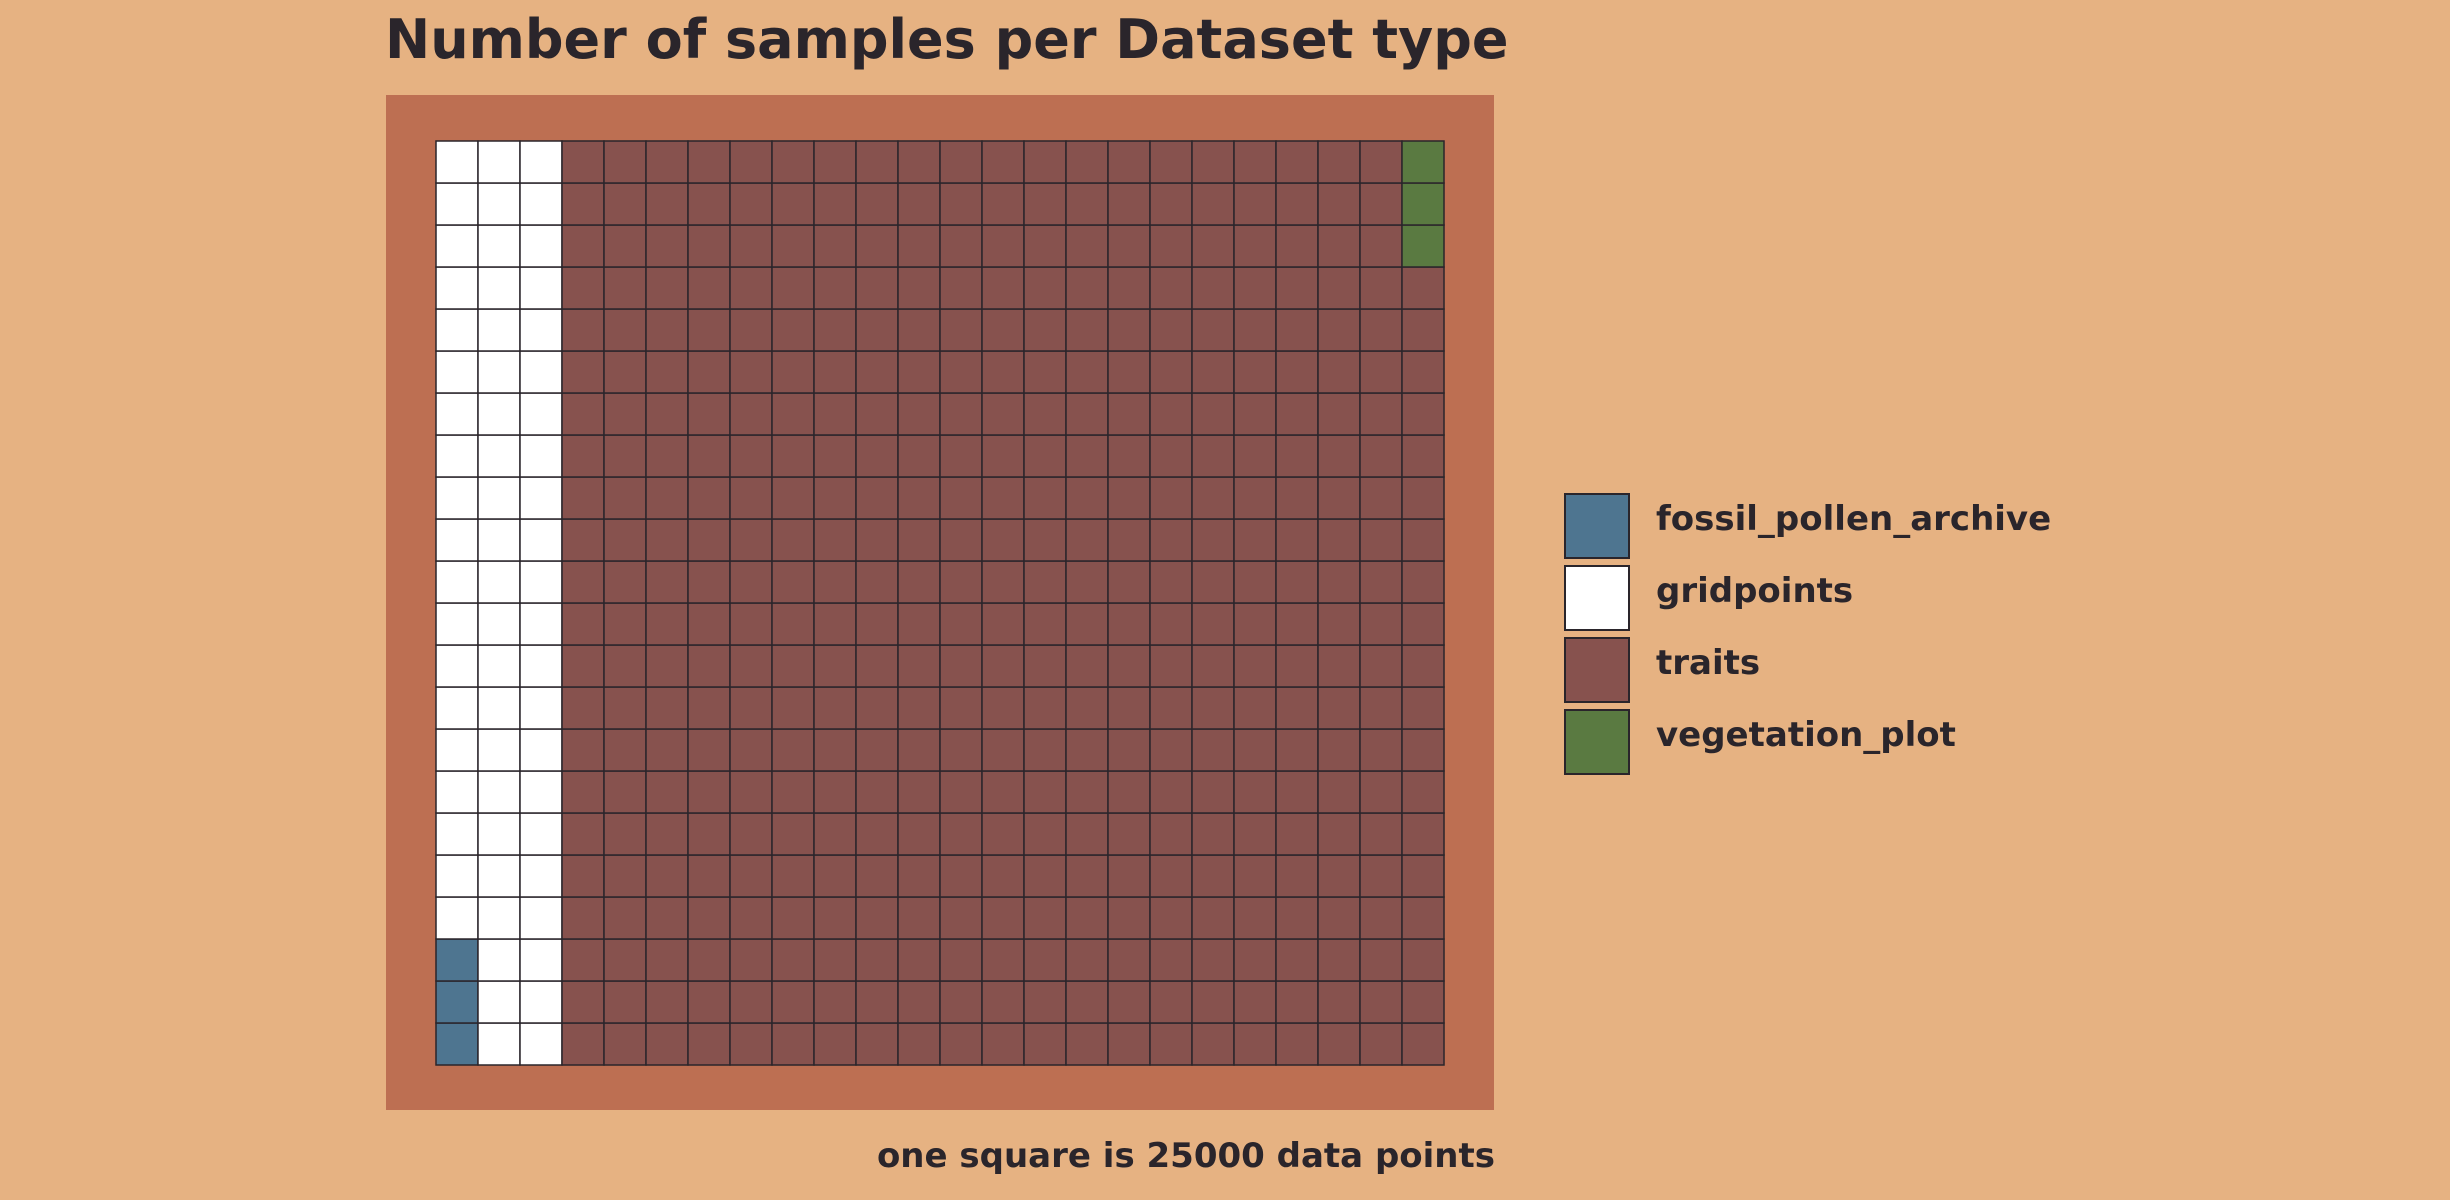 This screenshot has height=1200, width=2450. What do you see at coordinates (457, 1002) in the screenshot?
I see `waffle-square-fossil-pollen-archive` at bounding box center [457, 1002].